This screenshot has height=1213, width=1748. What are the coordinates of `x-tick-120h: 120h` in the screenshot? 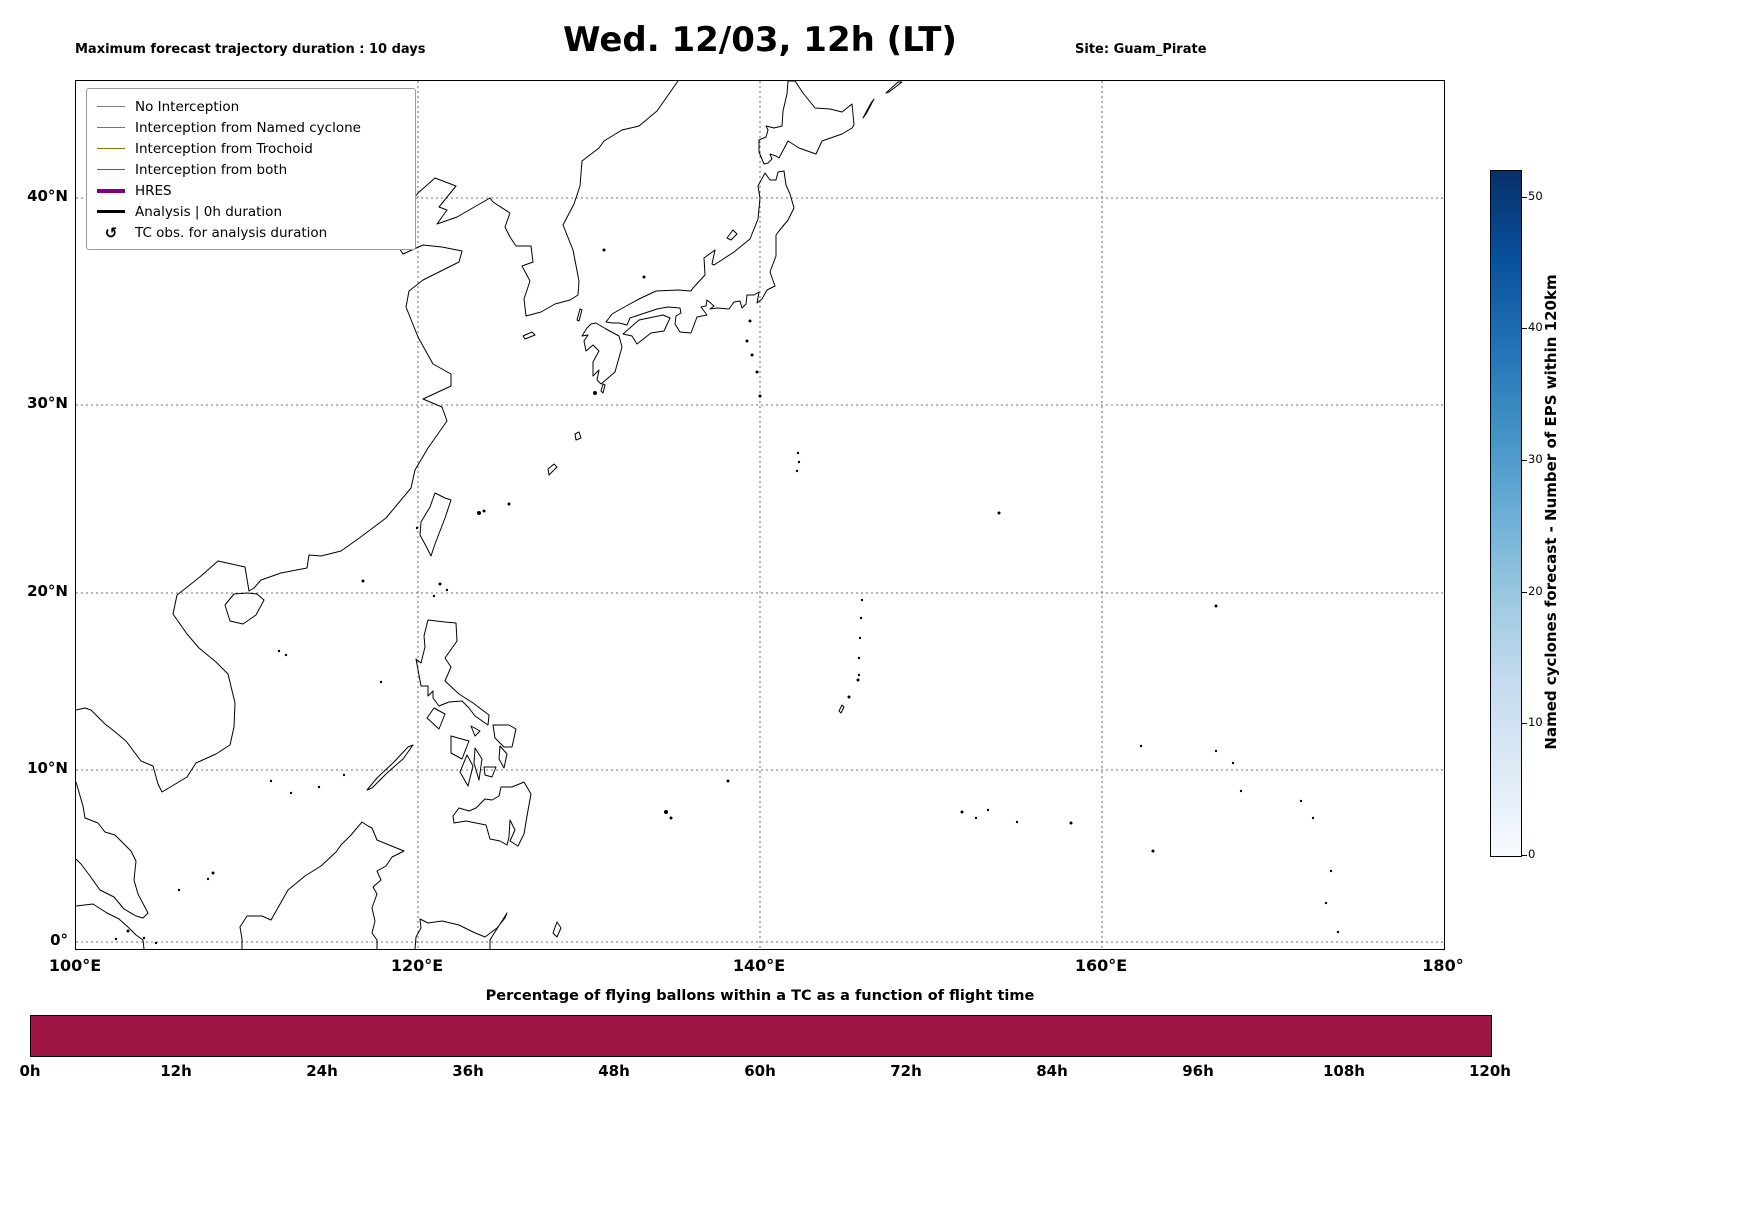 It's located at (1490, 1071).